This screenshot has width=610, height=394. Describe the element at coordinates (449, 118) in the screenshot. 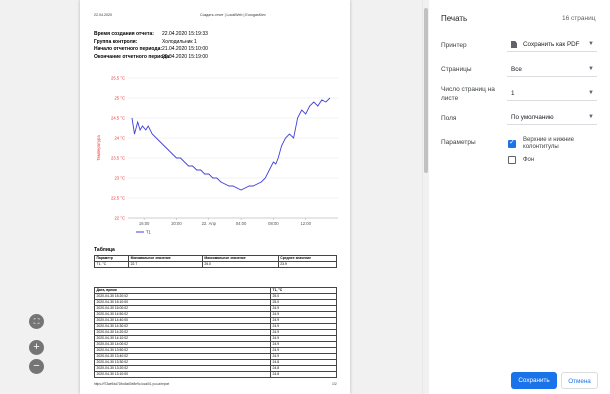

I see `margins-label: Поля` at that location.